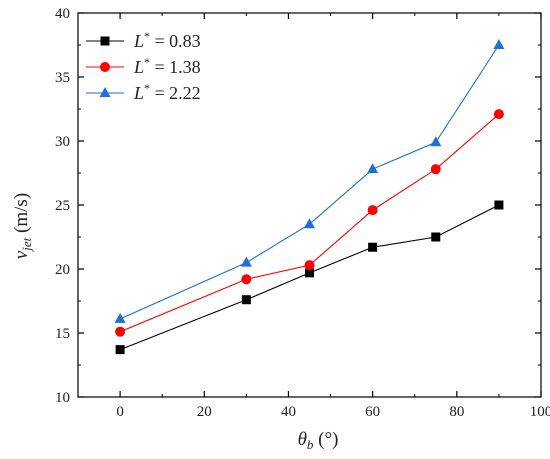  What do you see at coordinates (175, 93) in the screenshot?
I see `legend-rest: = 2.22` at bounding box center [175, 93].